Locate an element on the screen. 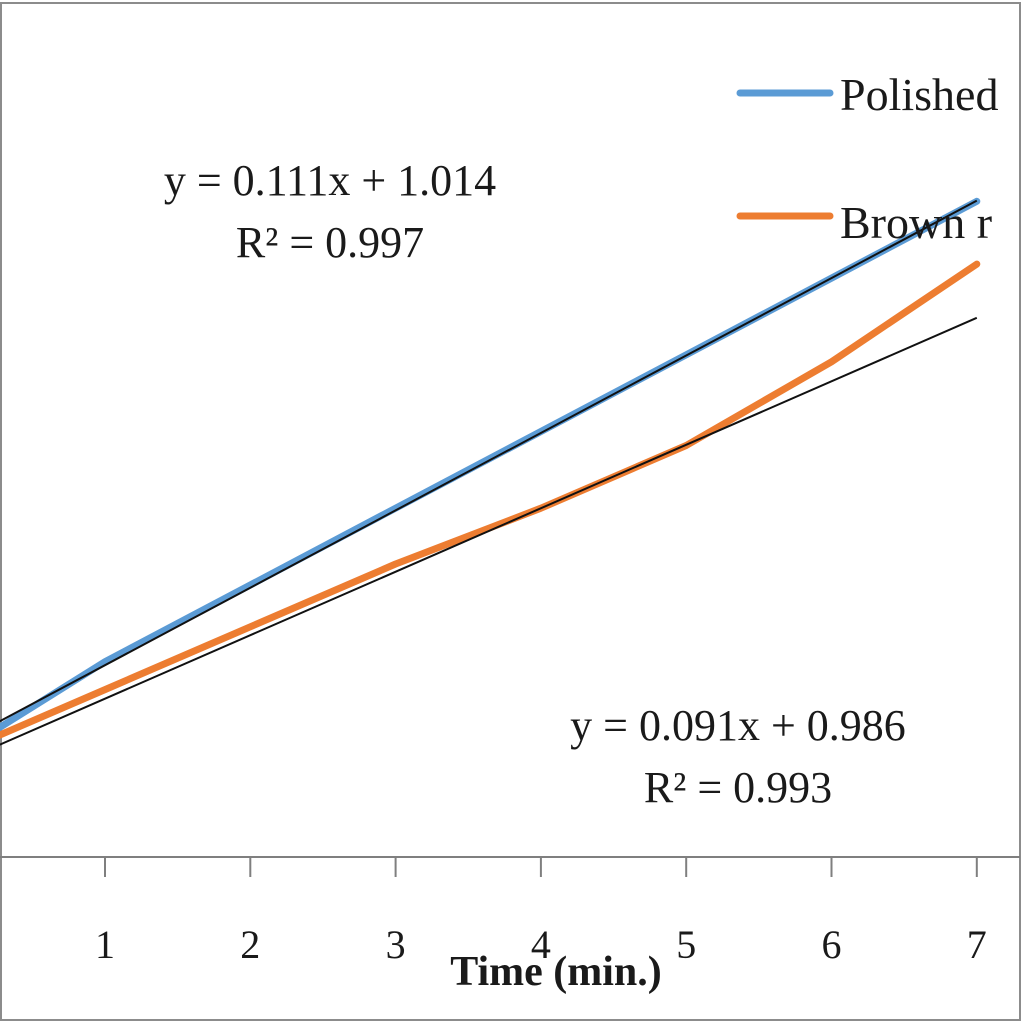 This screenshot has width=1024, height=1024. trendline-equation-brown: y = 0.091x + 0.986 is located at coordinates (738, 725).